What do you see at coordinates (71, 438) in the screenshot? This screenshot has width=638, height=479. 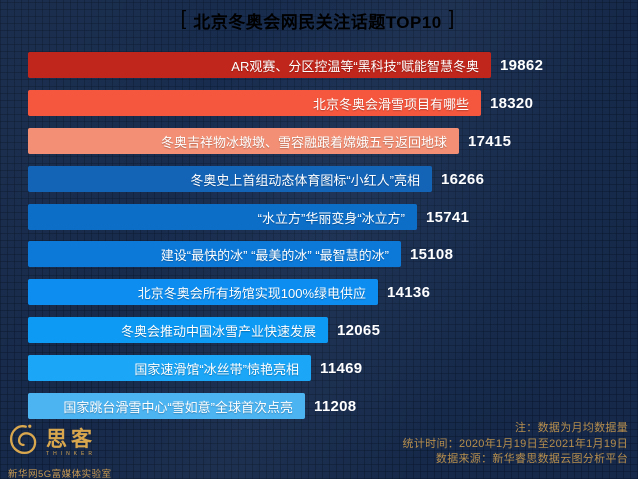 I see `brand-name: 思客` at bounding box center [71, 438].